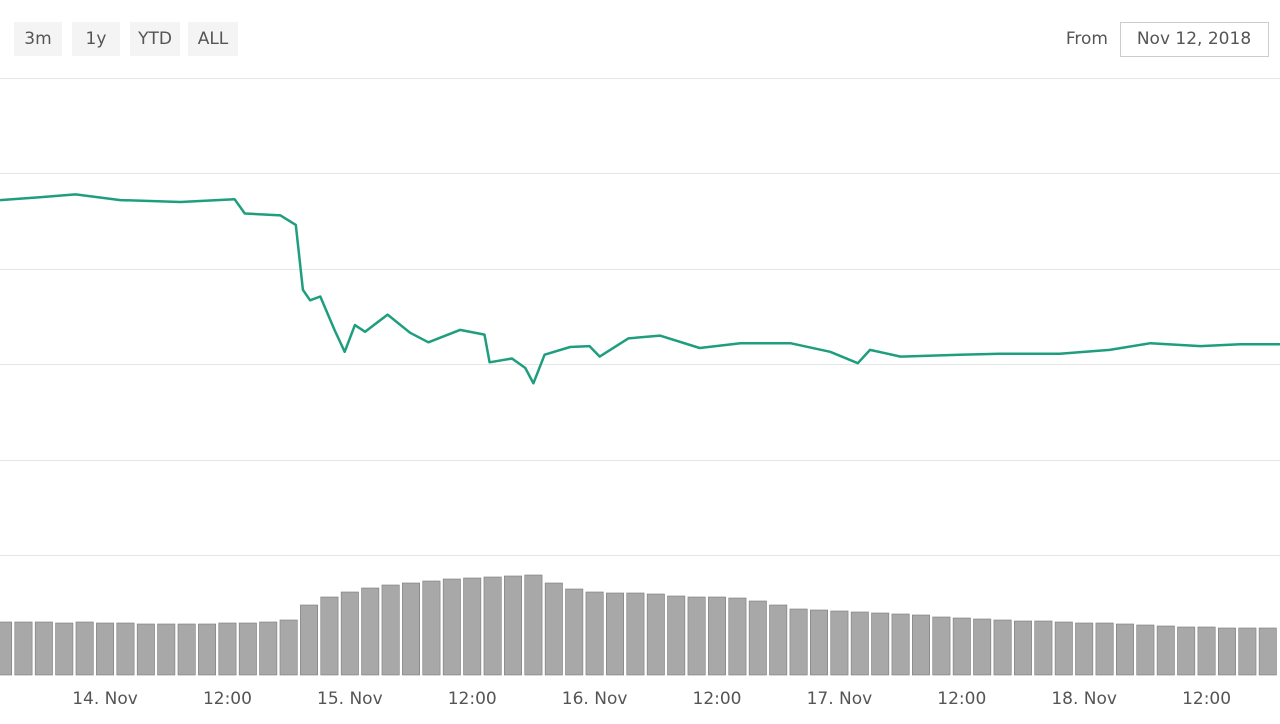 This screenshot has height=724, width=1280. I want to click on from-label: From, so click(1087, 39).